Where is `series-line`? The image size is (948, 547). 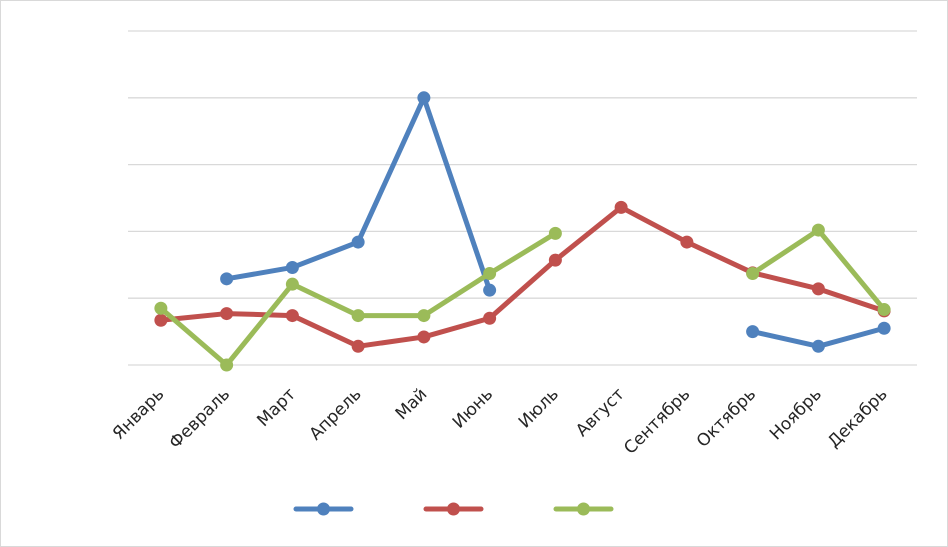
series-line is located at coordinates (358, 194).